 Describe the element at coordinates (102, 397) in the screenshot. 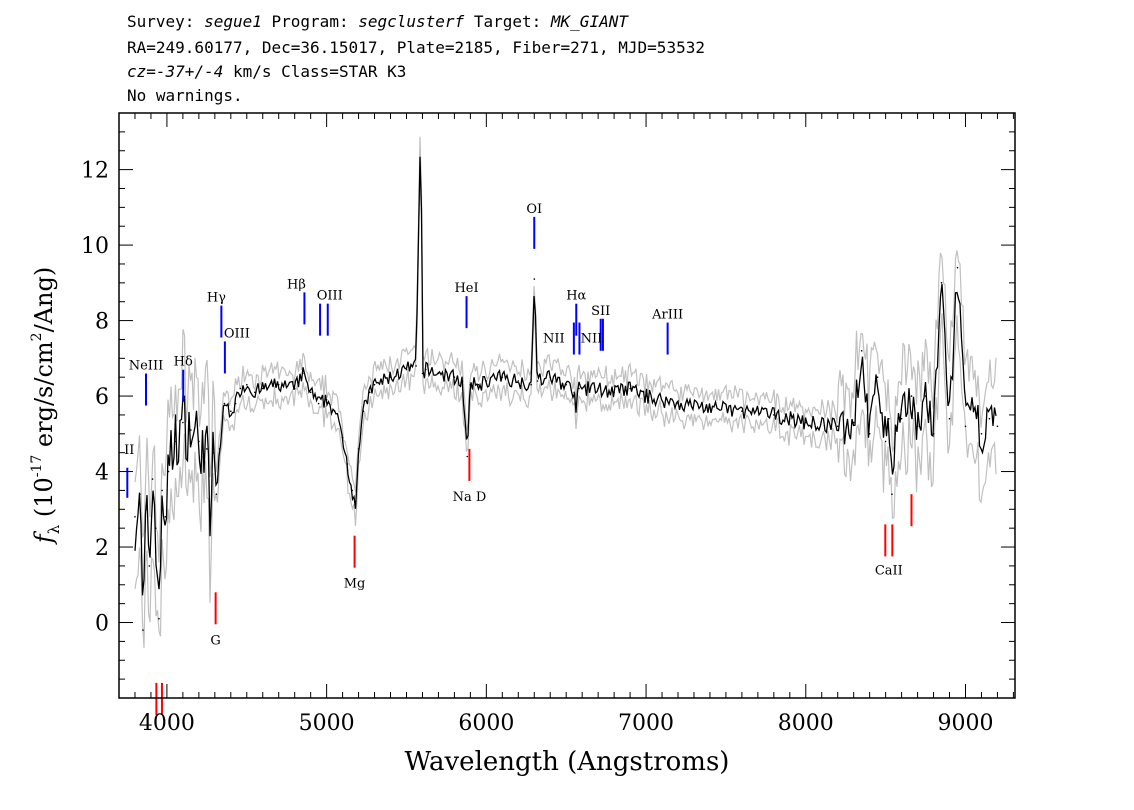

I see `y-tick-label: 6` at that location.